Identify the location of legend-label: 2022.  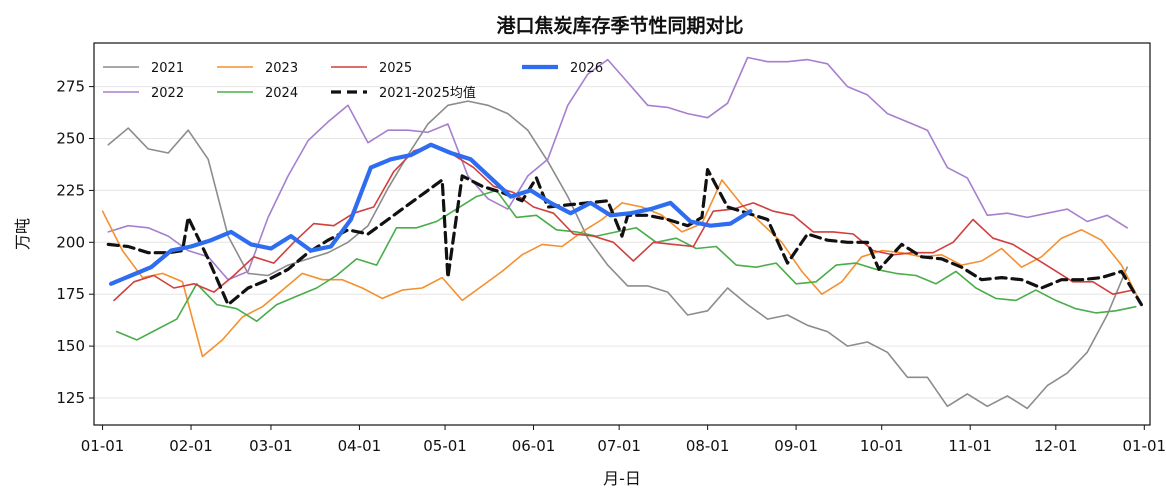
(167, 93).